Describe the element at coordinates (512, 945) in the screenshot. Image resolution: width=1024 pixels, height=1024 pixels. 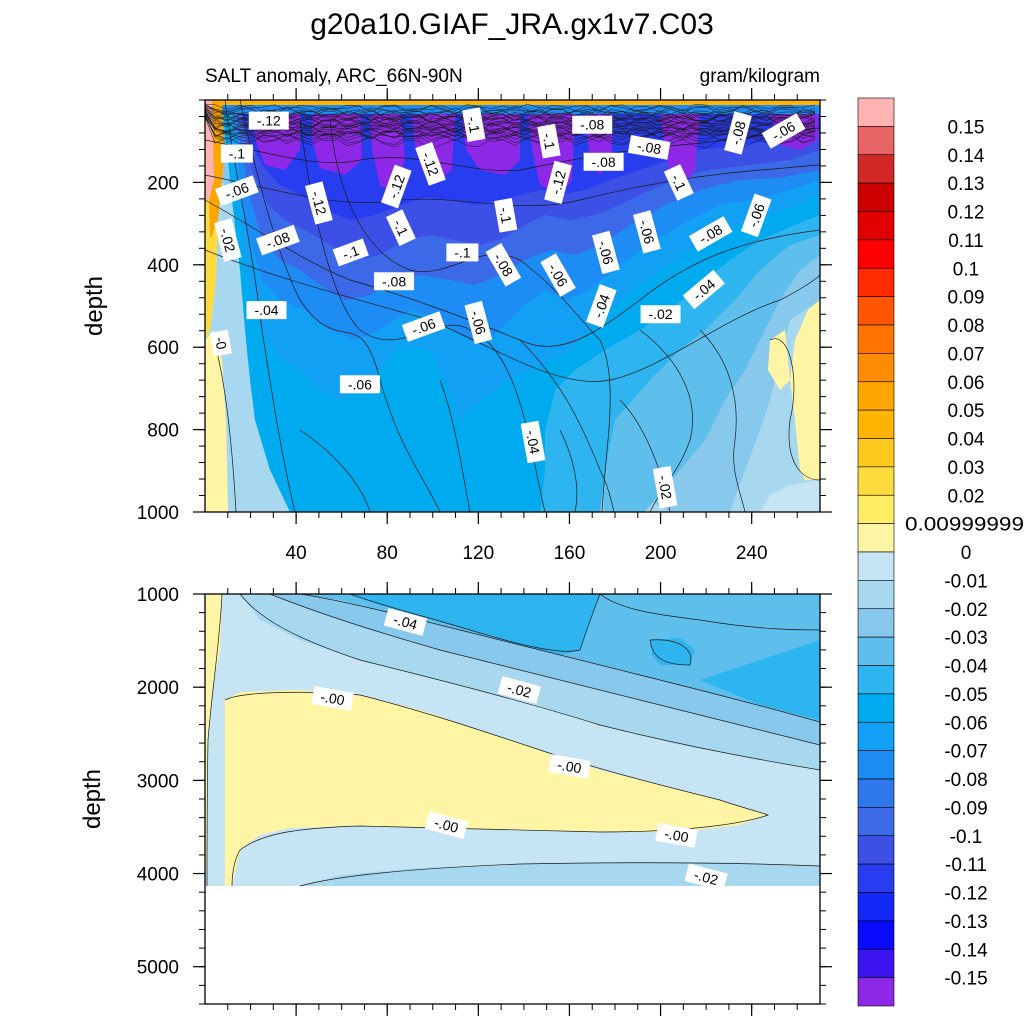
I see `bathymetry-mask` at that location.